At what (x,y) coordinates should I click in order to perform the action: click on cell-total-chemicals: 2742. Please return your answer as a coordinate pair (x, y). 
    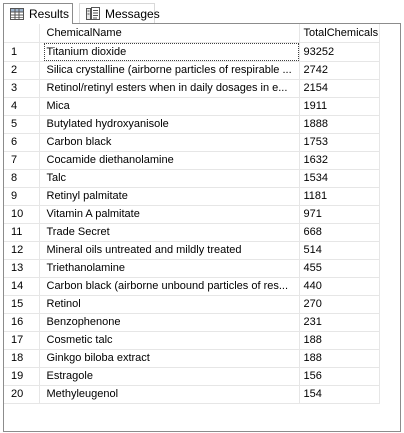
    Looking at the image, I should click on (339, 70).